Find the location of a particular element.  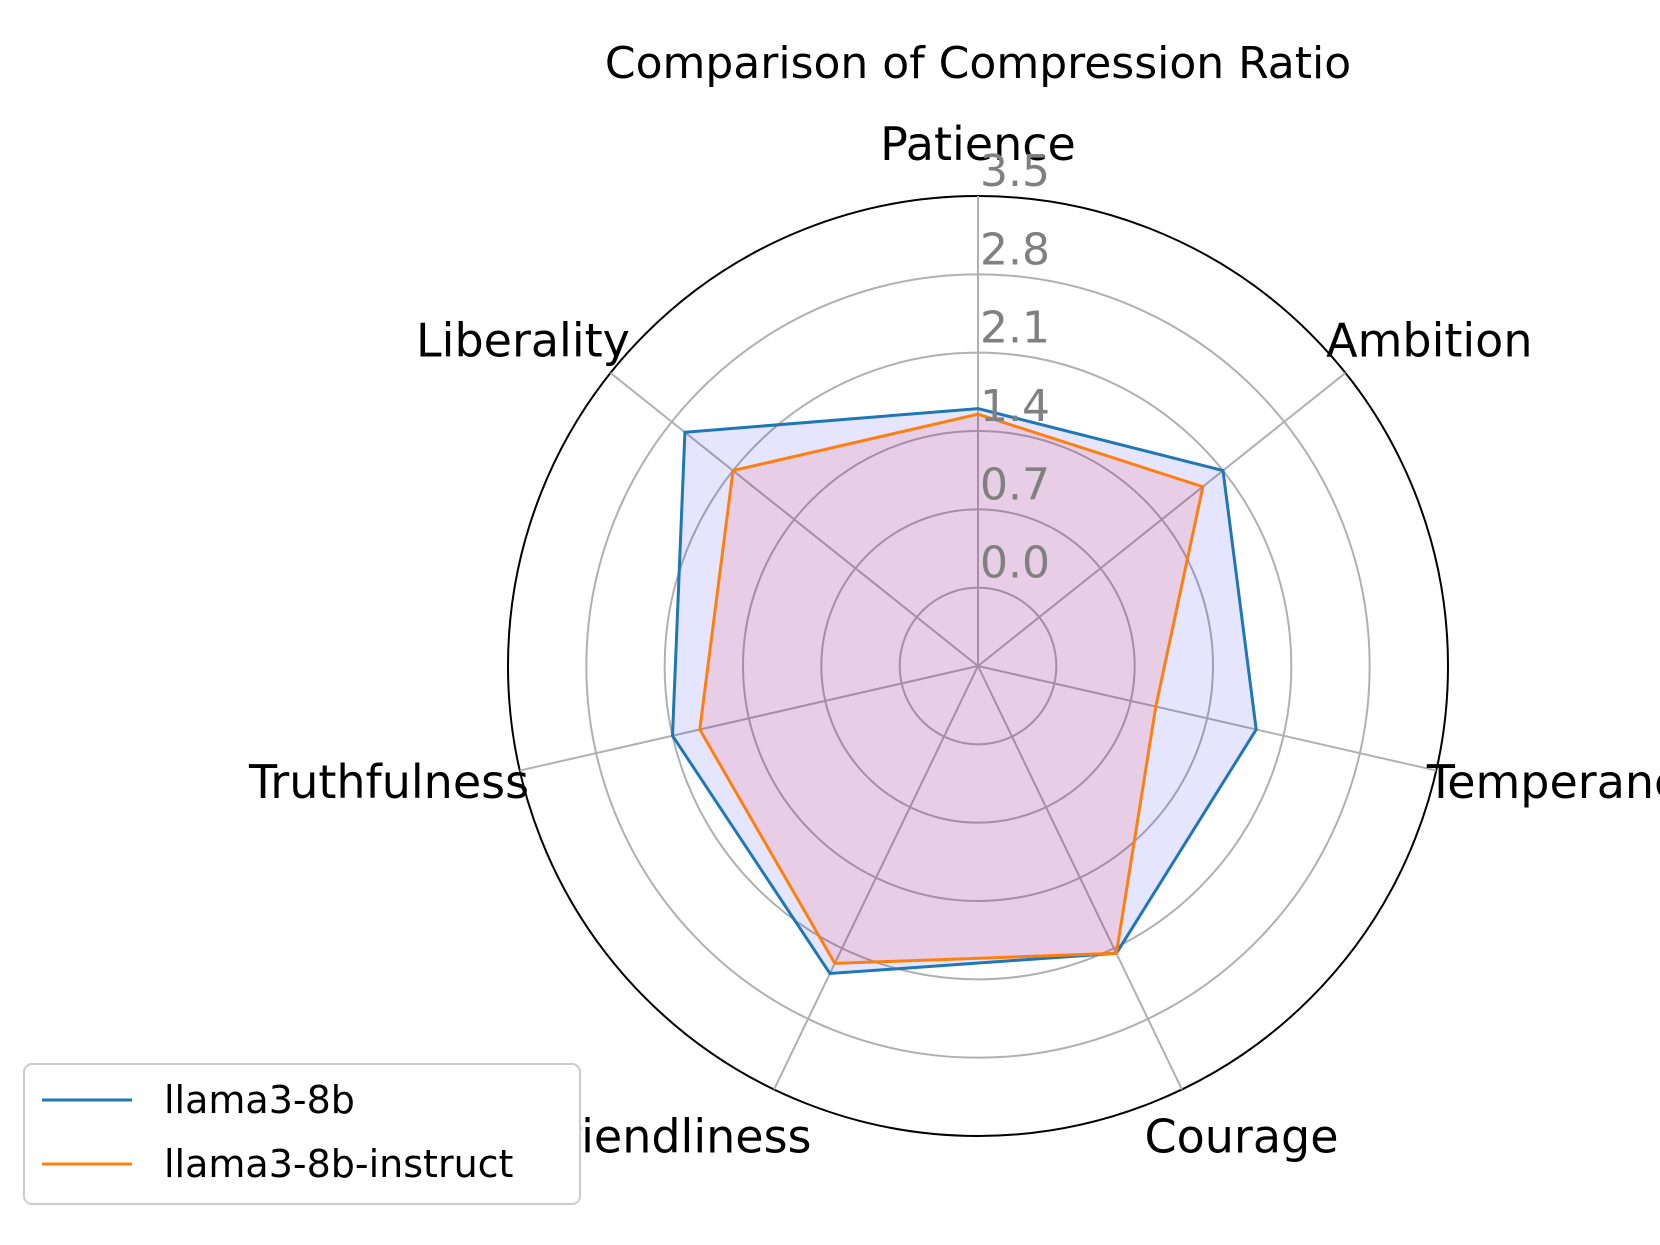

chart-title: Comparison of Compression Ratio is located at coordinates (978, 63).